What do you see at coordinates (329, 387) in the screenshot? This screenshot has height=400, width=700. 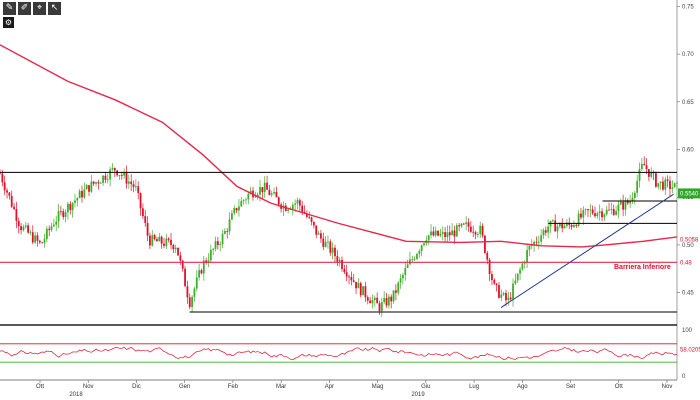 I see `x-tick-label: Apr` at bounding box center [329, 387].